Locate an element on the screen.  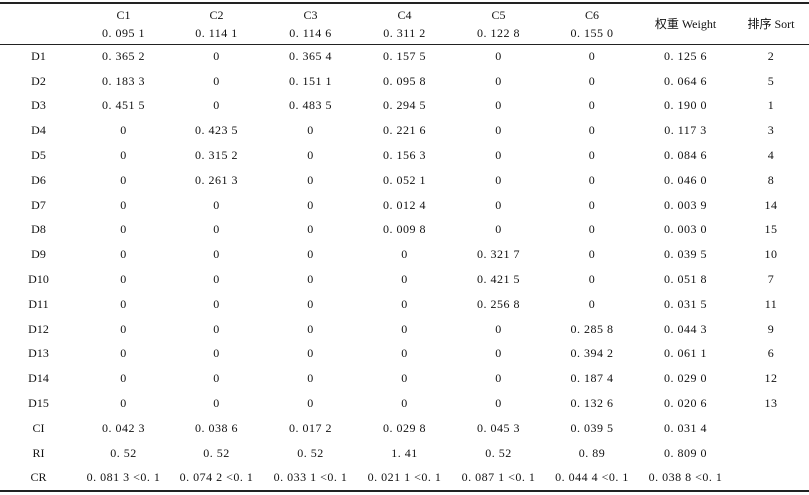
row-label: CR is located at coordinates (38, 477).